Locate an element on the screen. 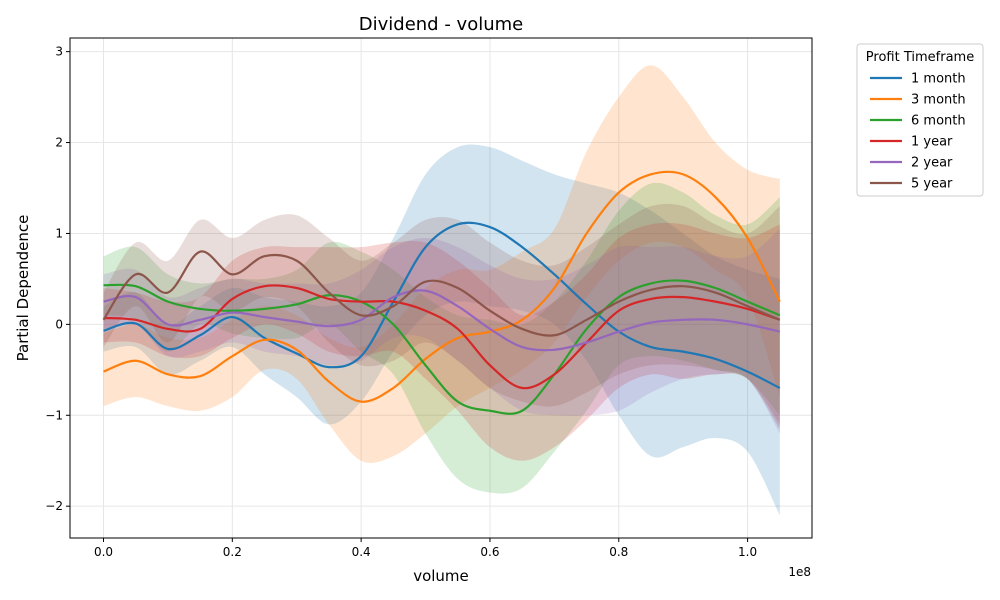  legend-item-5-year: 5 year is located at coordinates (911, 184).